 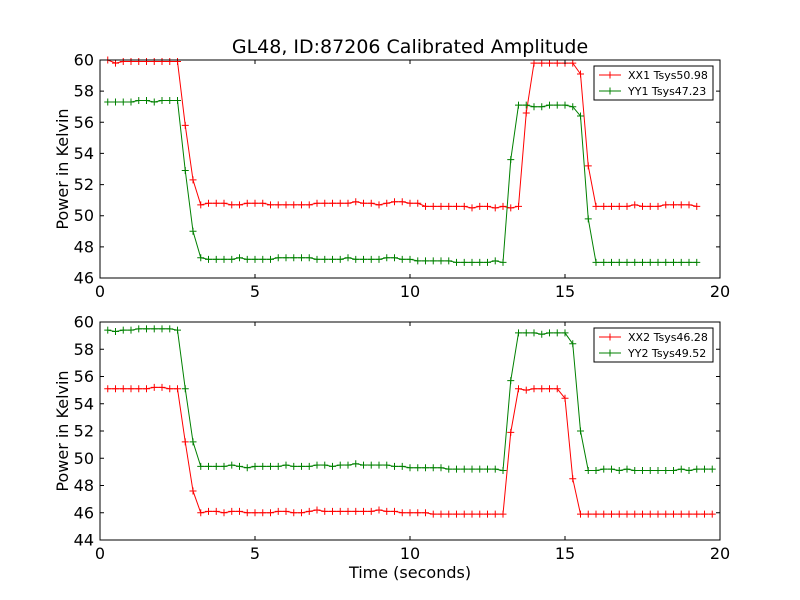 I want to click on chart-1-x-tick-label: 15, so click(x=565, y=291).